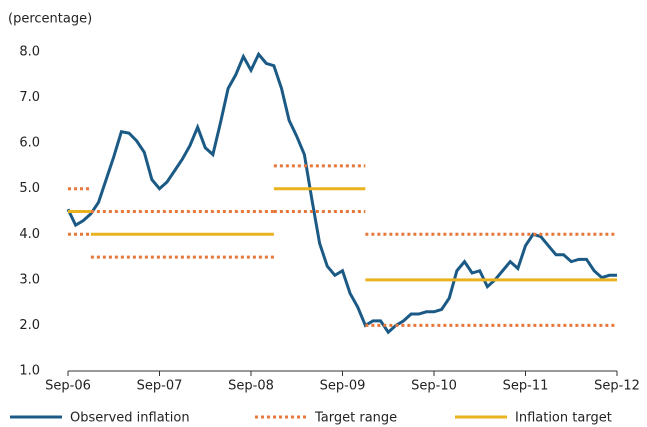 The height and width of the screenshot is (427, 647). Describe the element at coordinates (29, 97) in the screenshot. I see `y-tick-label: 7.0` at that location.